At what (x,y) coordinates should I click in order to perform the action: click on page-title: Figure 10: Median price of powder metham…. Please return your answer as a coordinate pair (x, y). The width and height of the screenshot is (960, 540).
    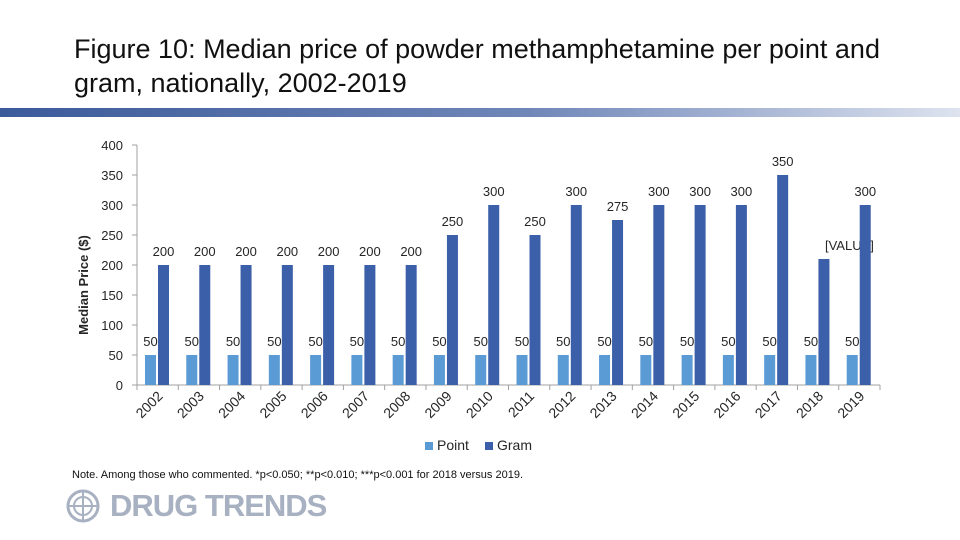
    Looking at the image, I should click on (477, 66).